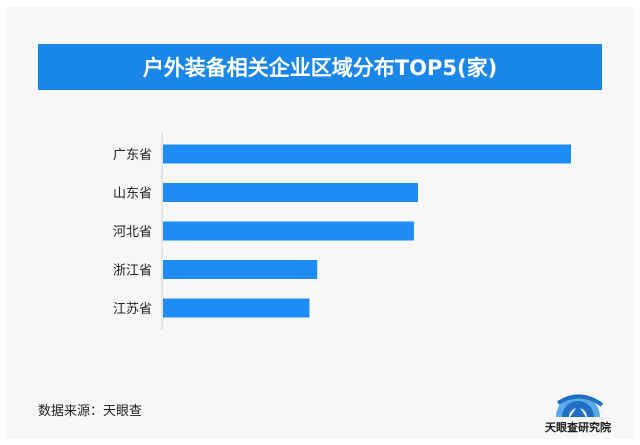  I want to click on category-label-1: 广东省, so click(132, 155).